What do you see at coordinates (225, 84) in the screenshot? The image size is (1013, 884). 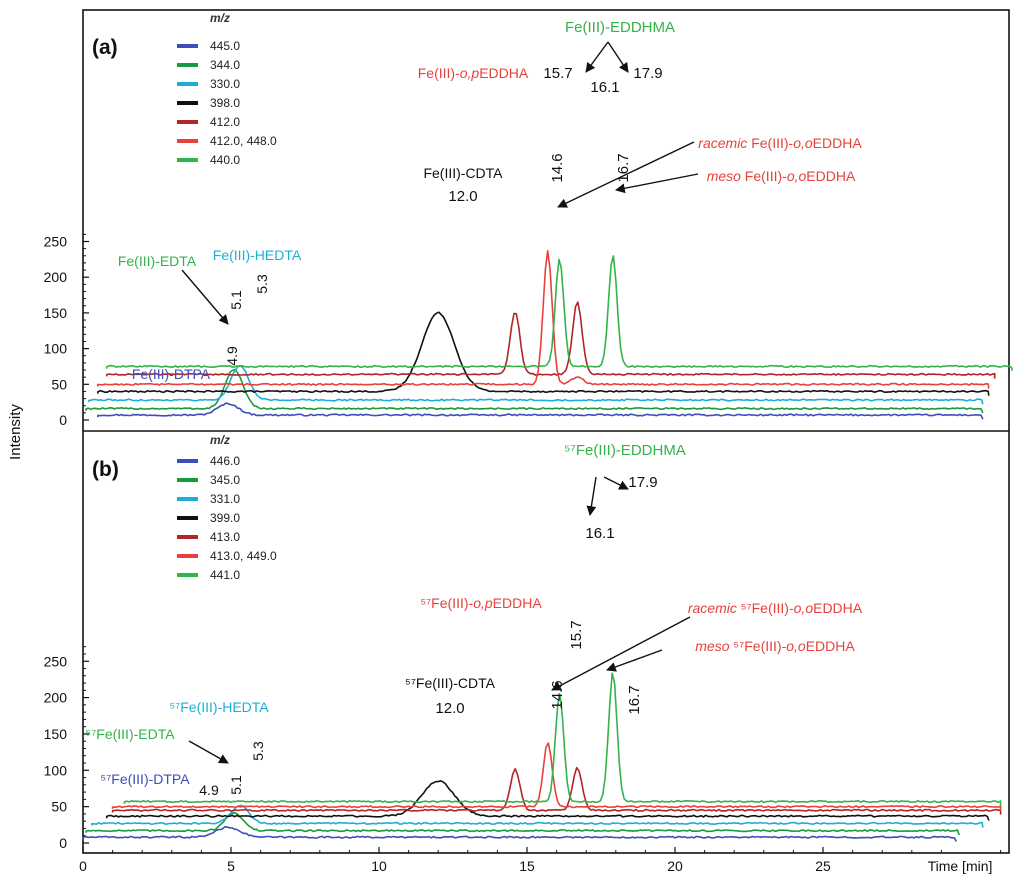 I see `legend-label: 330.0` at bounding box center [225, 84].